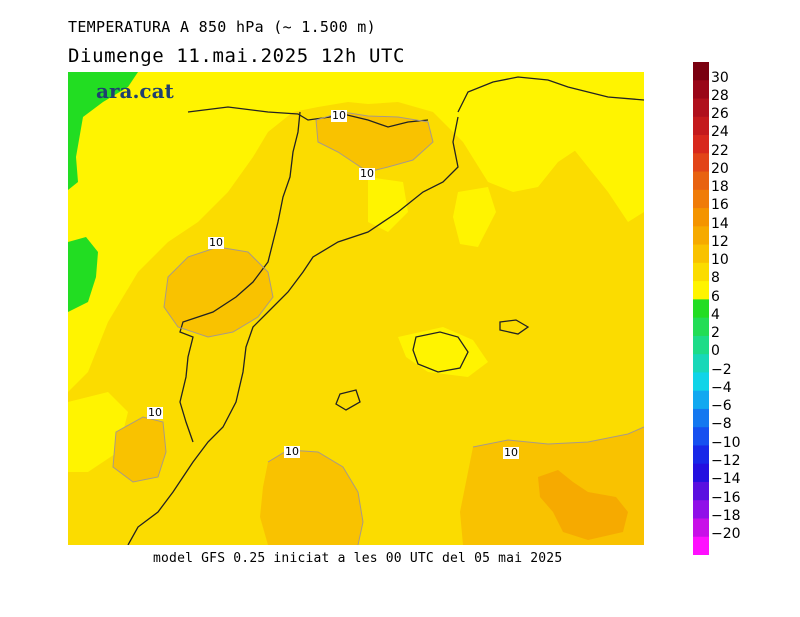  What do you see at coordinates (265, 113) in the screenshot?
I see `france-coast` at bounding box center [265, 113].